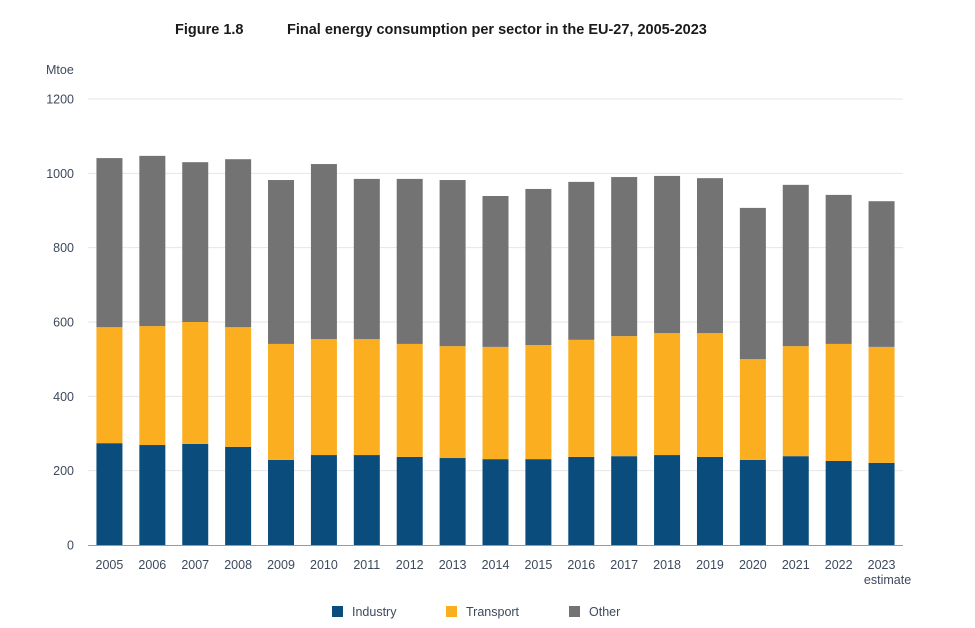 The image size is (975, 628). Describe the element at coordinates (60, 70) in the screenshot. I see `y-axis-unit-label: Mtoe` at that location.